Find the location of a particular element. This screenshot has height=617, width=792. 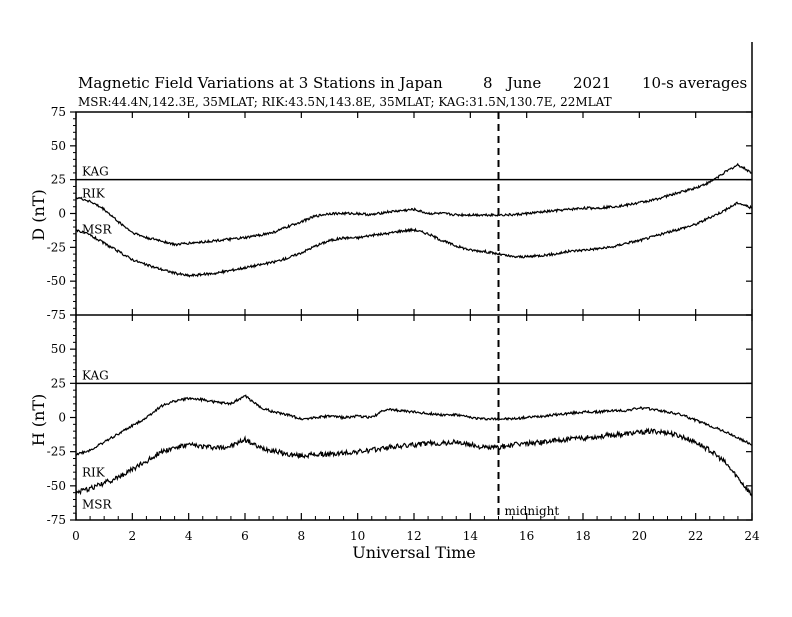

x-tick-label: 2 is located at coordinates (133, 536).